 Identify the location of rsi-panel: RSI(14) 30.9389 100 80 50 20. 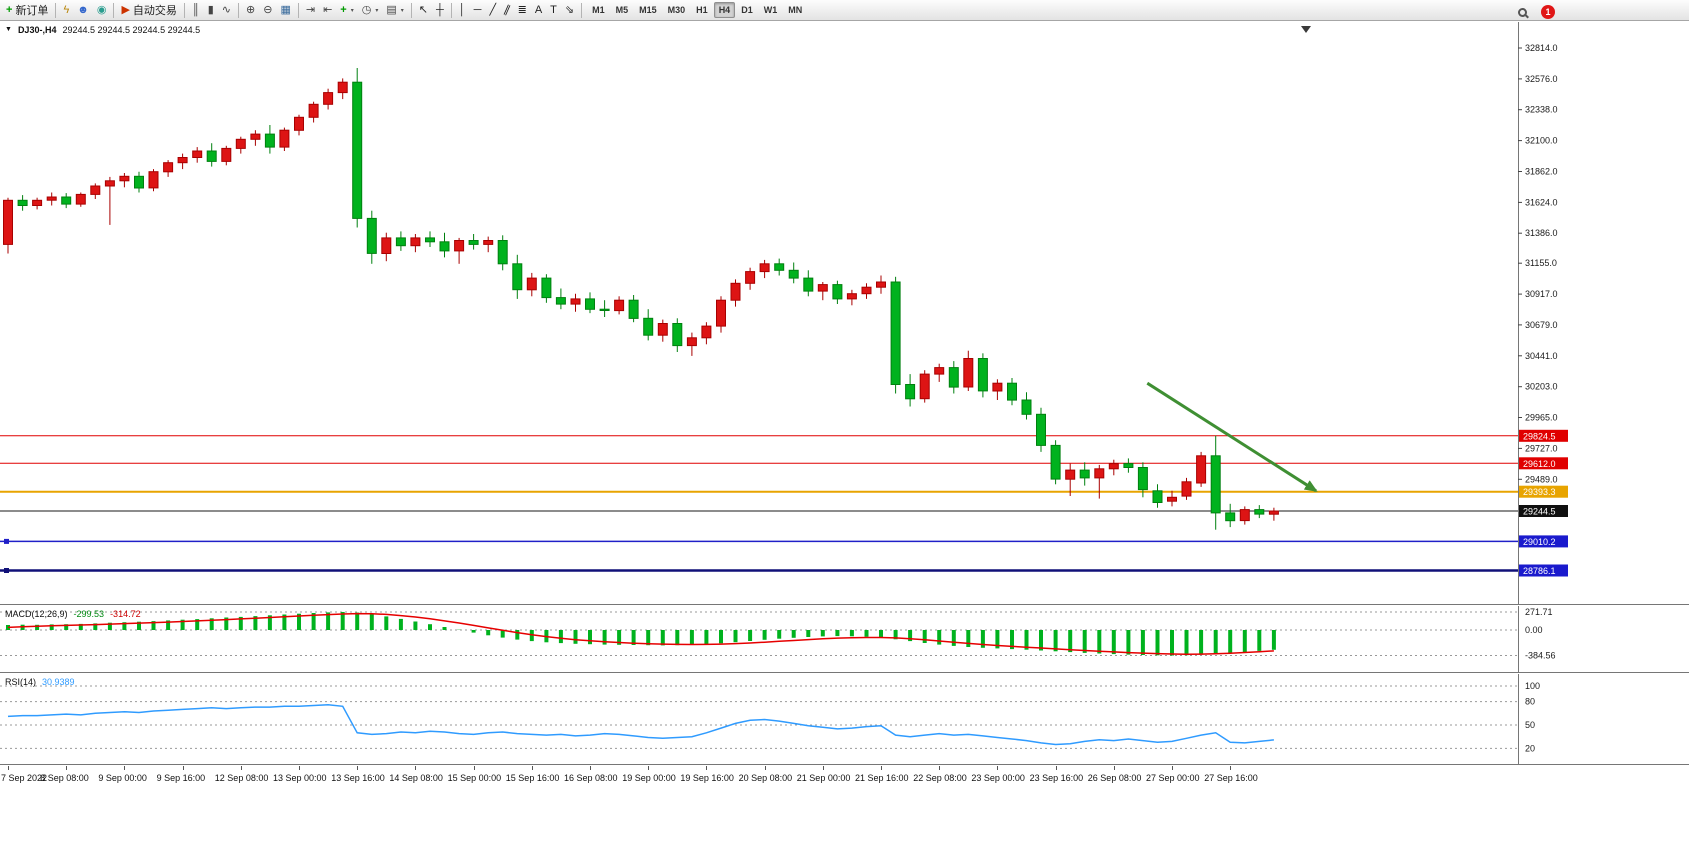
(844, 719).